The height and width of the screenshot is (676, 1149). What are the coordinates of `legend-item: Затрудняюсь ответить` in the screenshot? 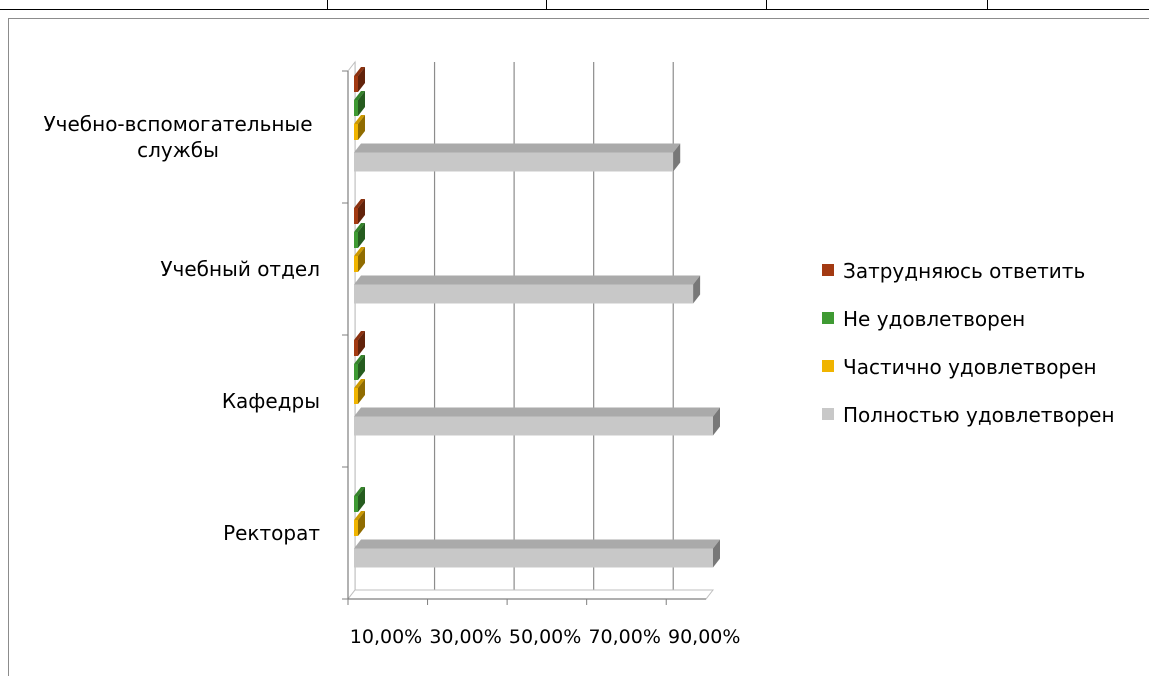 It's located at (953, 271).